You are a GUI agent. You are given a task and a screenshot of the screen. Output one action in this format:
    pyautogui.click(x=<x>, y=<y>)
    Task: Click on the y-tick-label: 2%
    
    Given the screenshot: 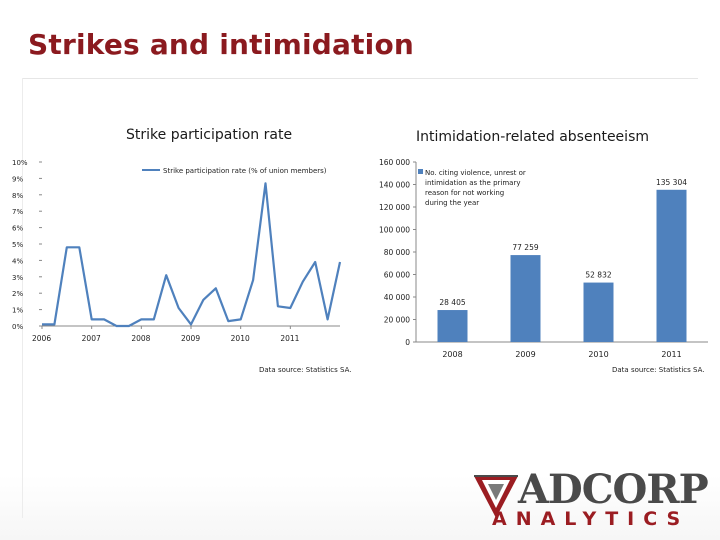 What is the action you would take?
    pyautogui.click(x=17, y=294)
    